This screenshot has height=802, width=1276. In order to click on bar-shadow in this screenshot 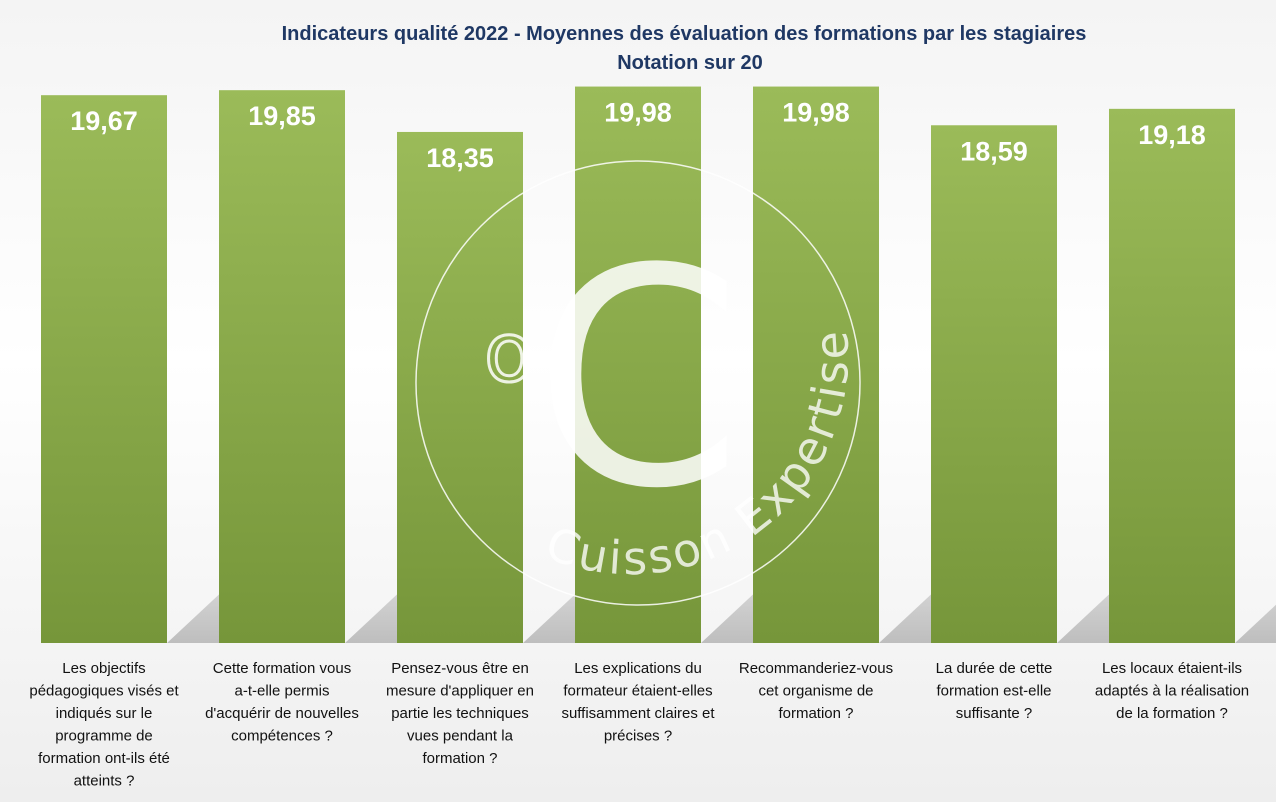, I will do `click(1255, 623)`.